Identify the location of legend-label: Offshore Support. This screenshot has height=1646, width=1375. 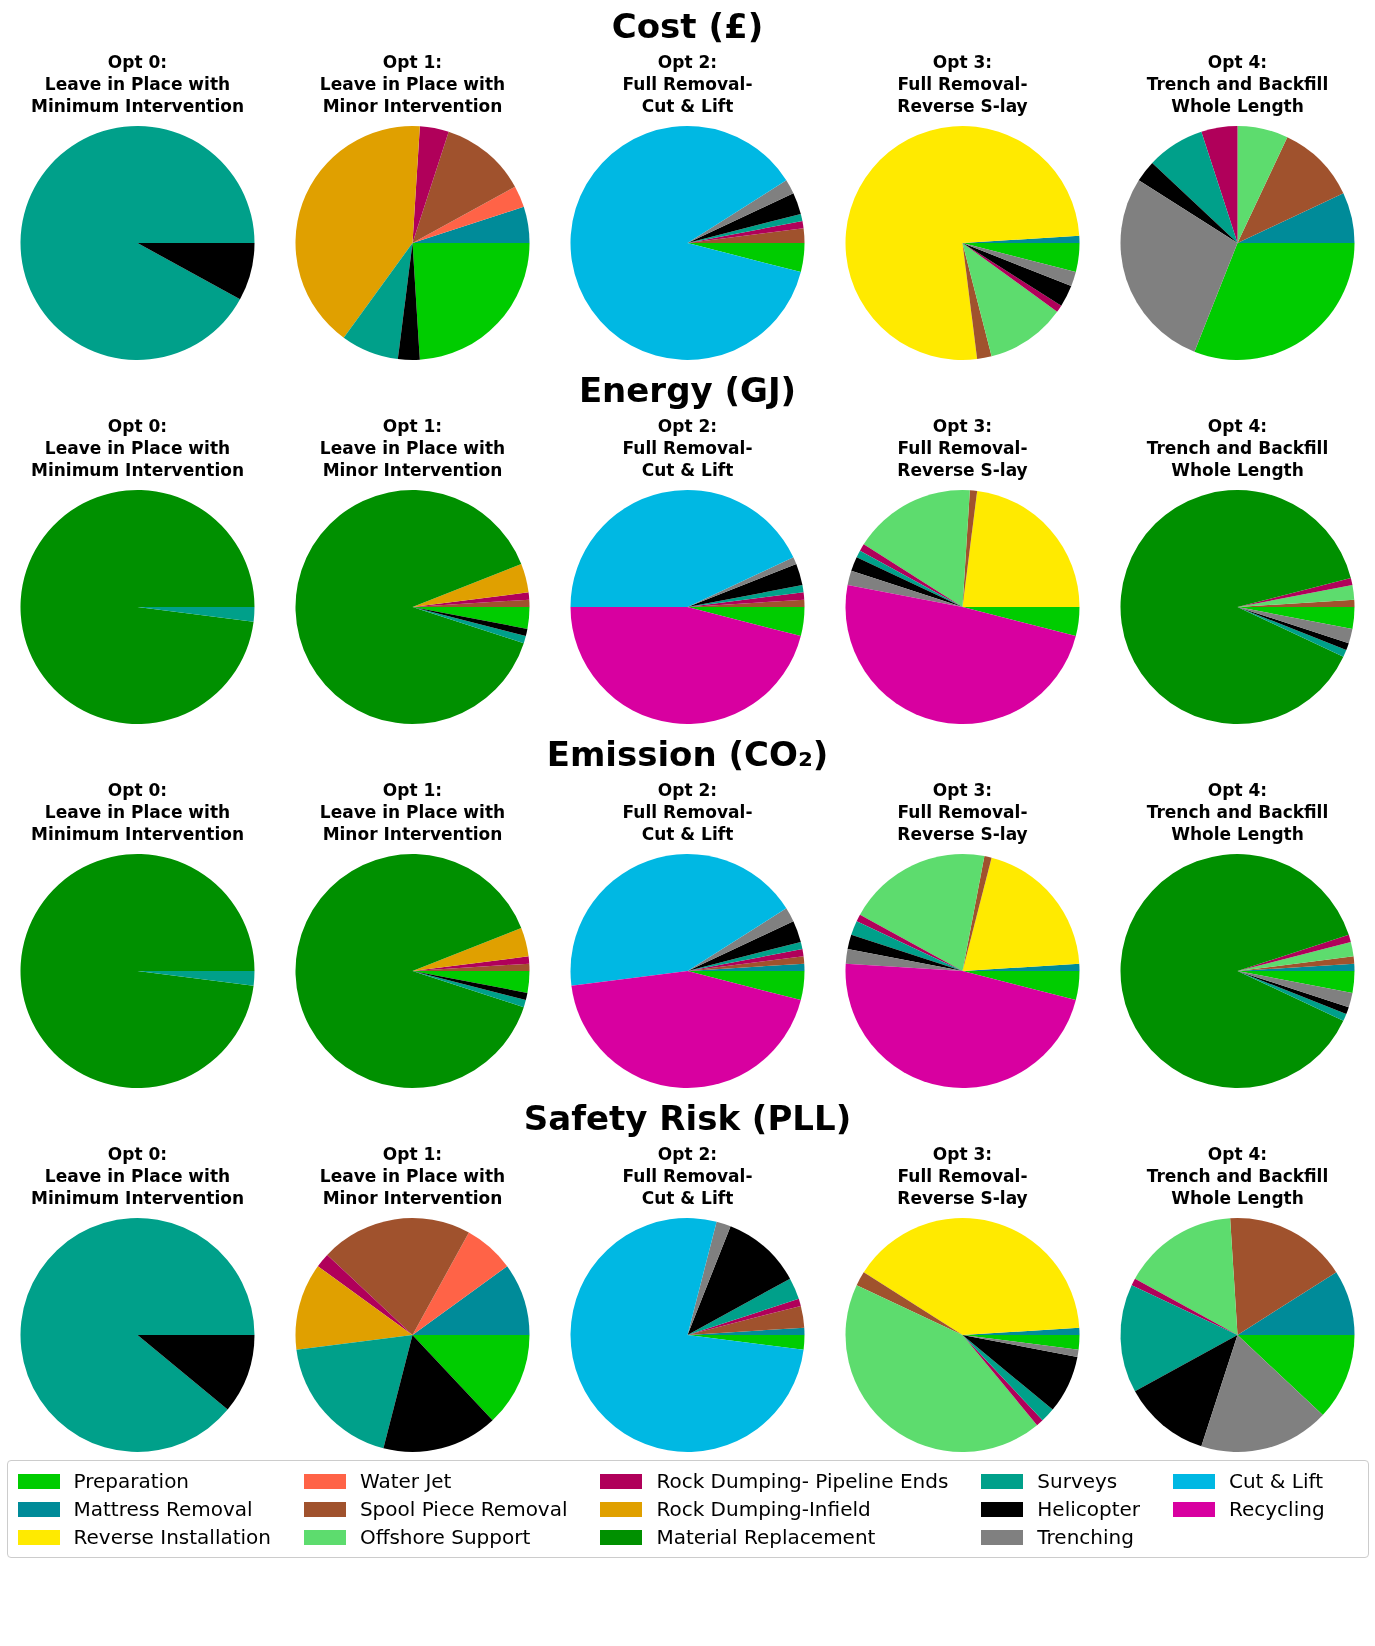
(445, 1537).